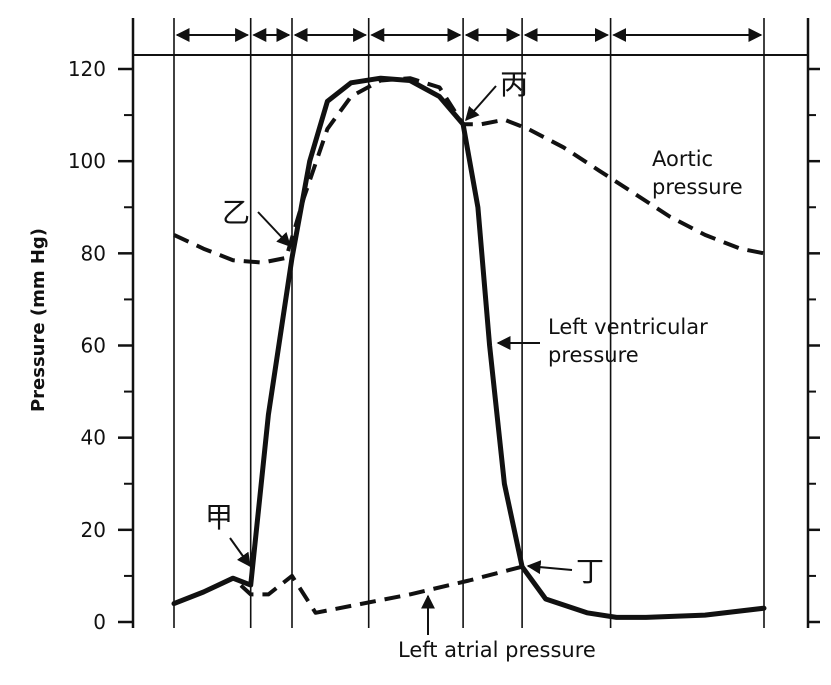 This screenshot has height=685, width=831. I want to click on marker-yi-text: 乙, so click(236, 212).